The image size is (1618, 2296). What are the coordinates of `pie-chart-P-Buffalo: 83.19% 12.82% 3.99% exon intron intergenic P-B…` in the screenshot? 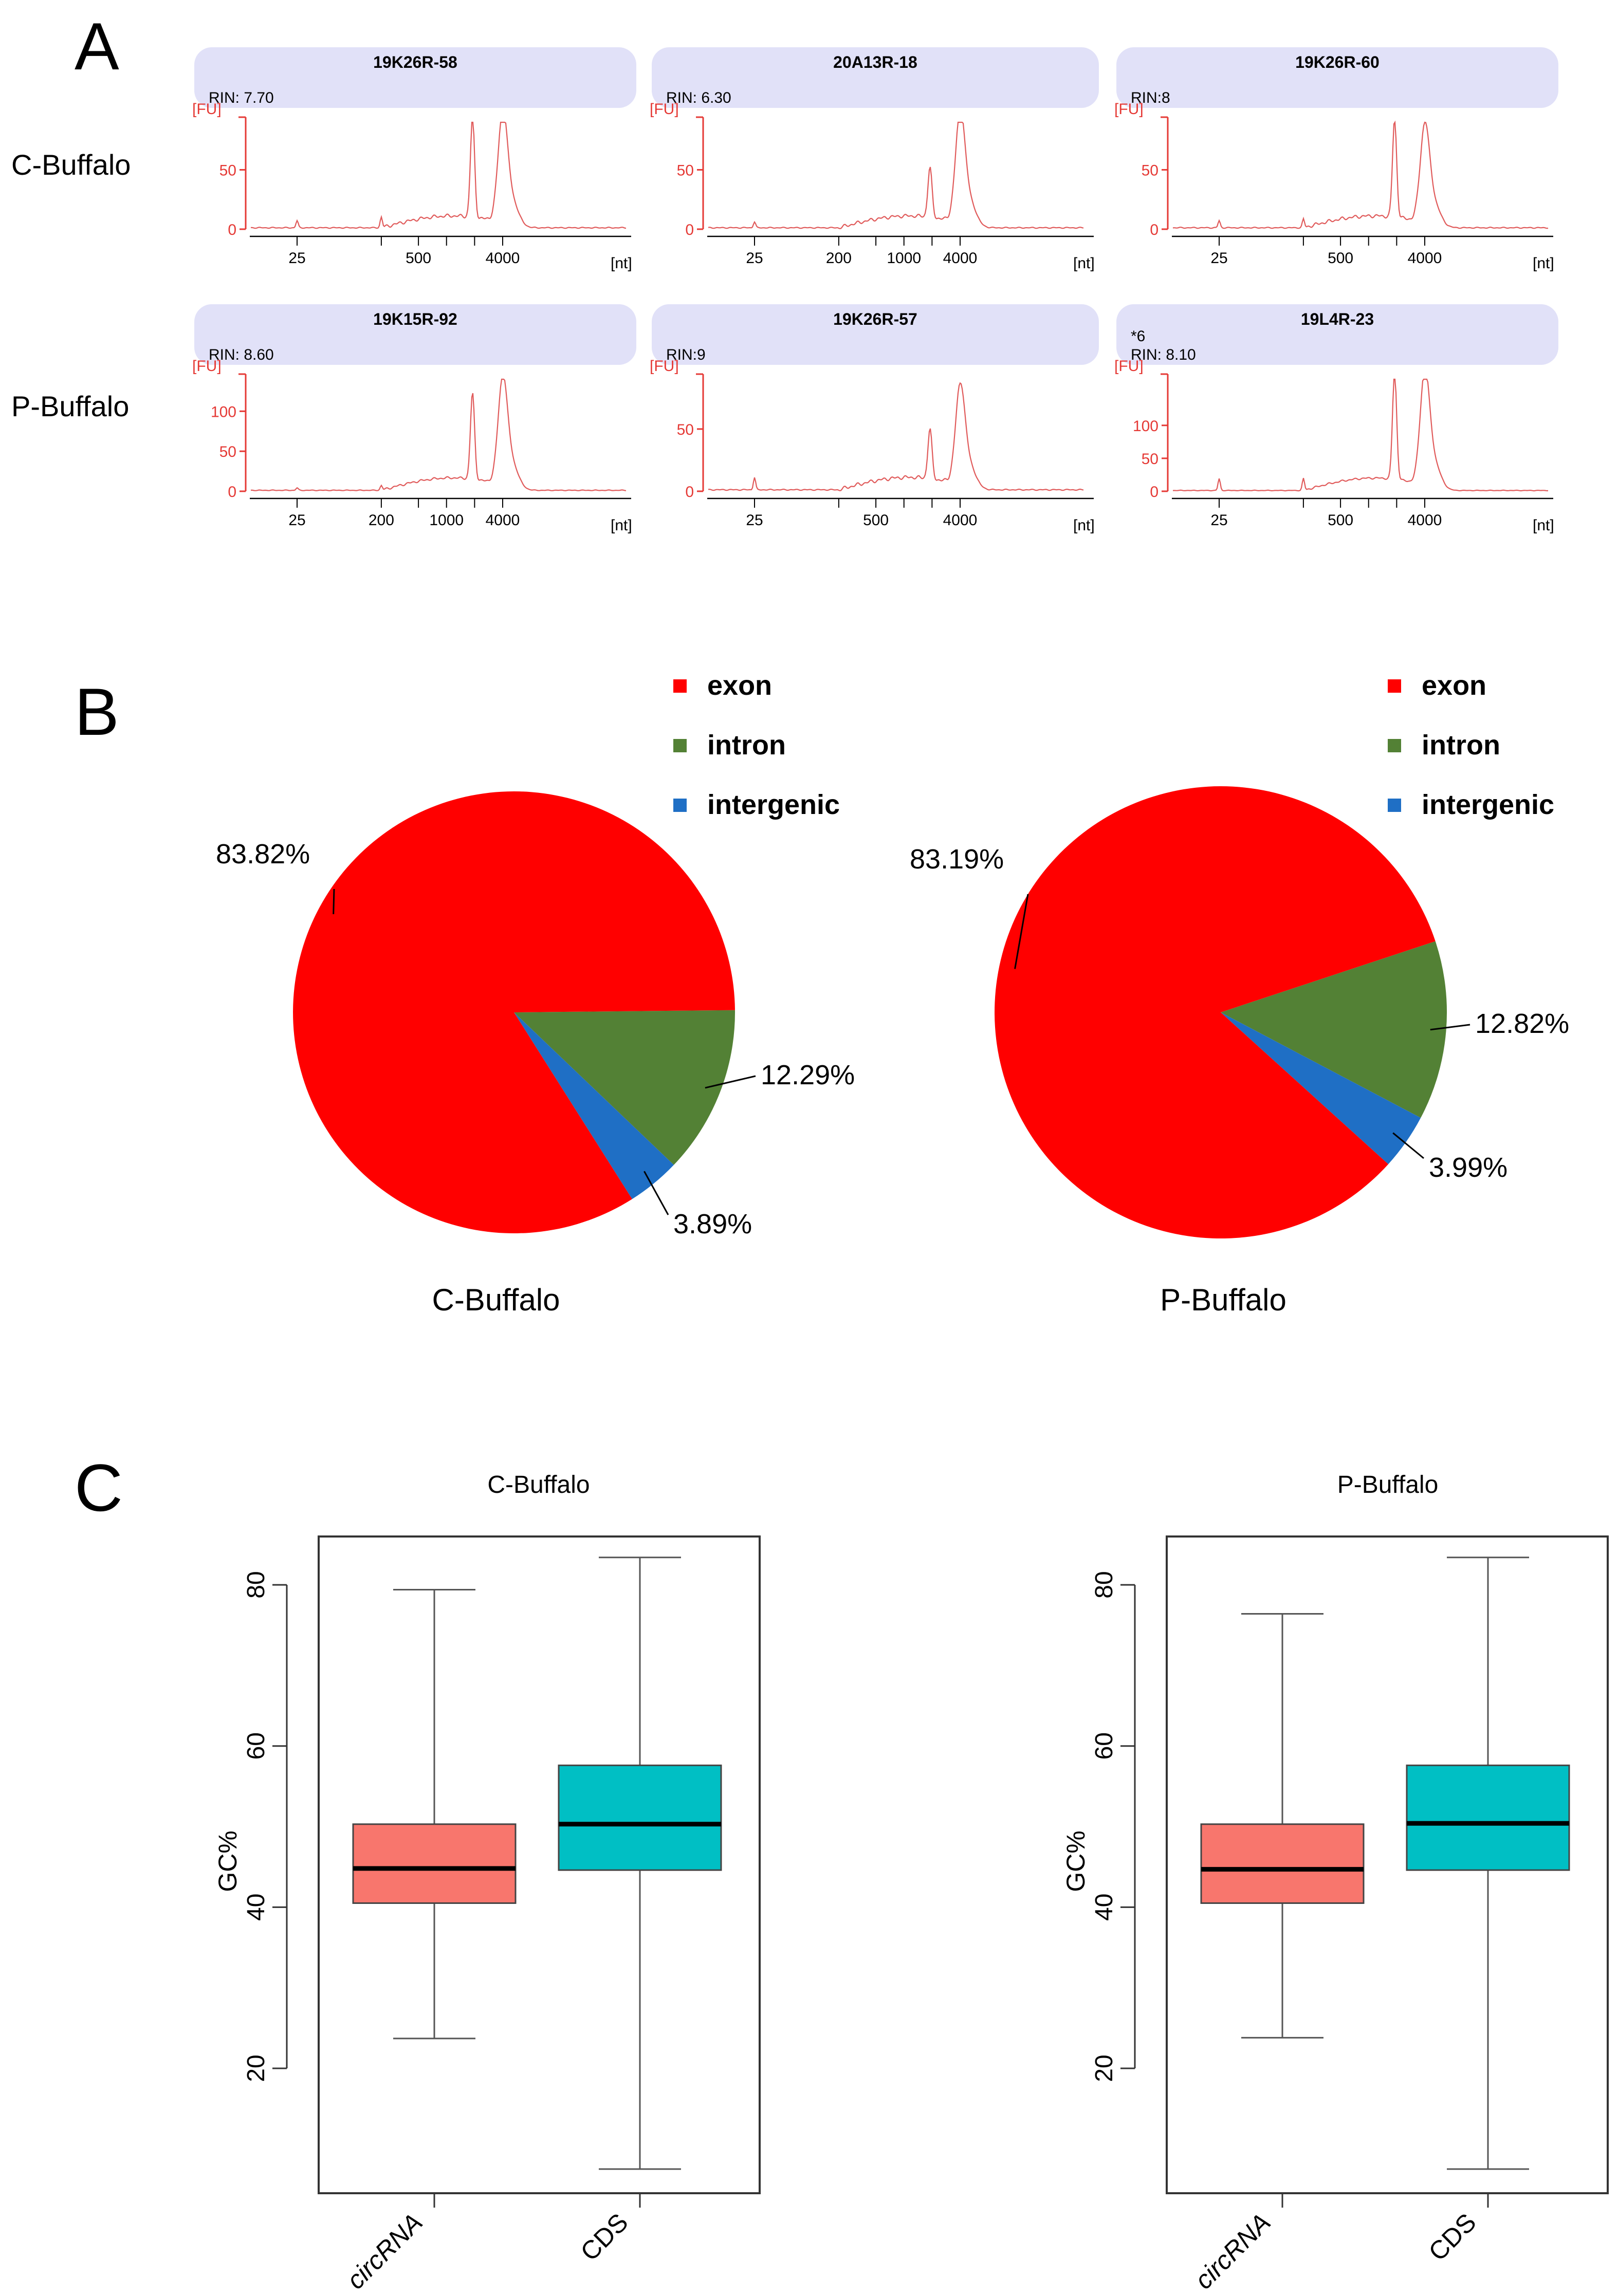 It's located at (1240, 994).